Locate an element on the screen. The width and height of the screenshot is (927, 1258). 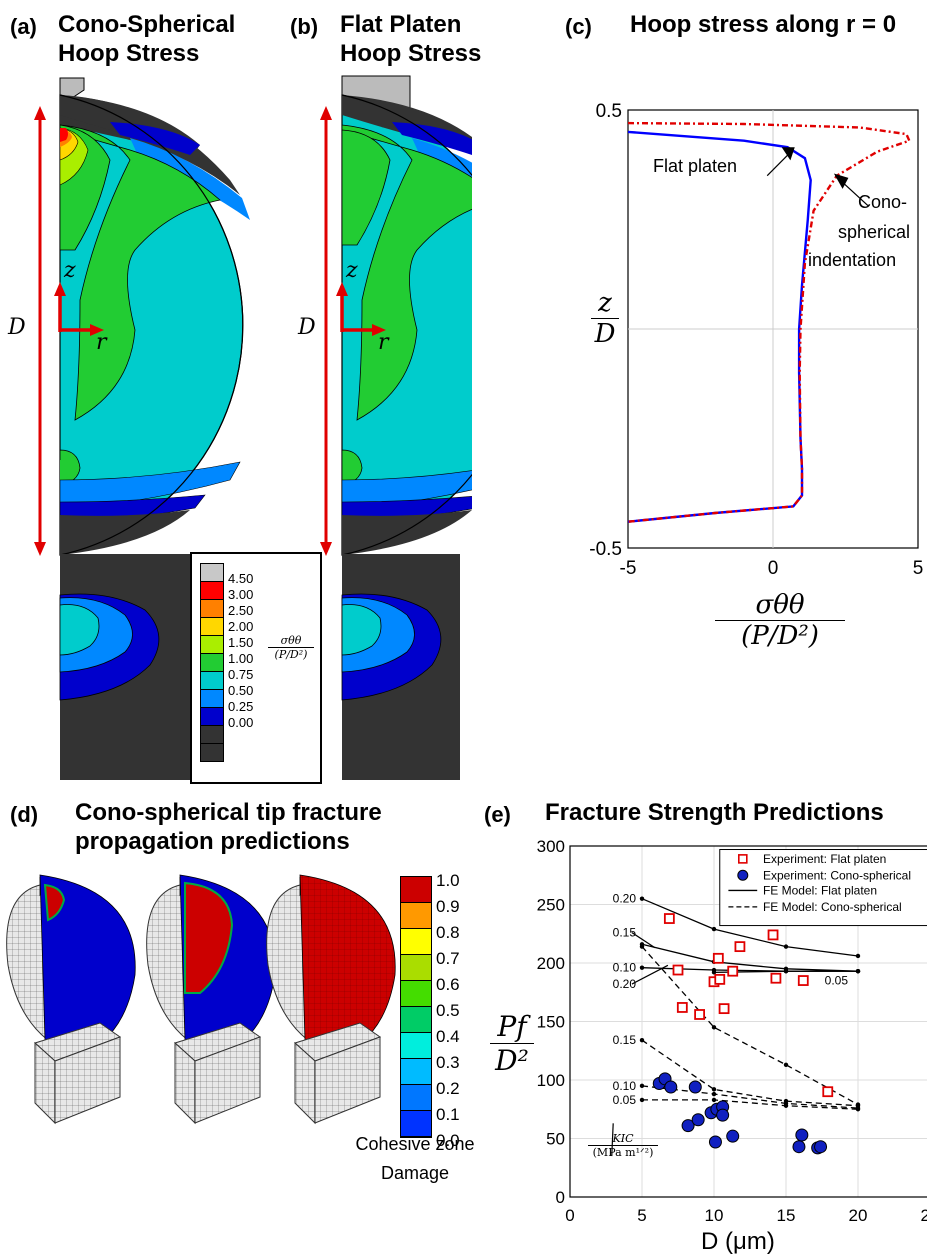
chart-e-model-line is located at coordinates (750, 1097).